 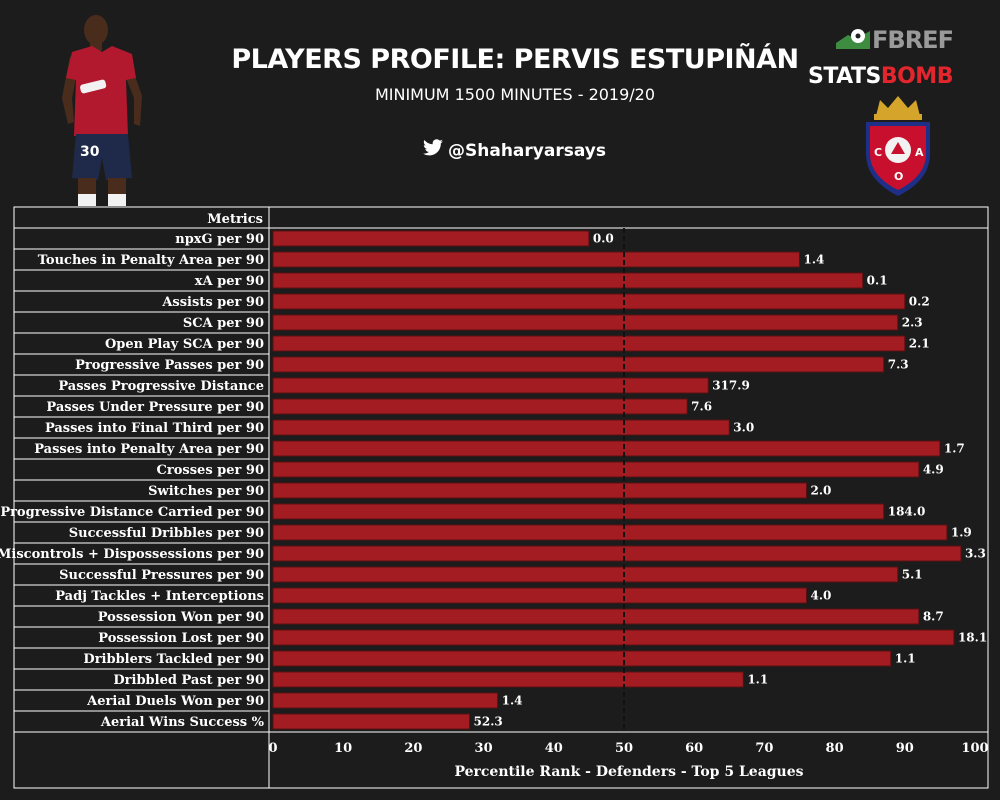 I want to click on x-tick-label: 80, so click(x=835, y=748).